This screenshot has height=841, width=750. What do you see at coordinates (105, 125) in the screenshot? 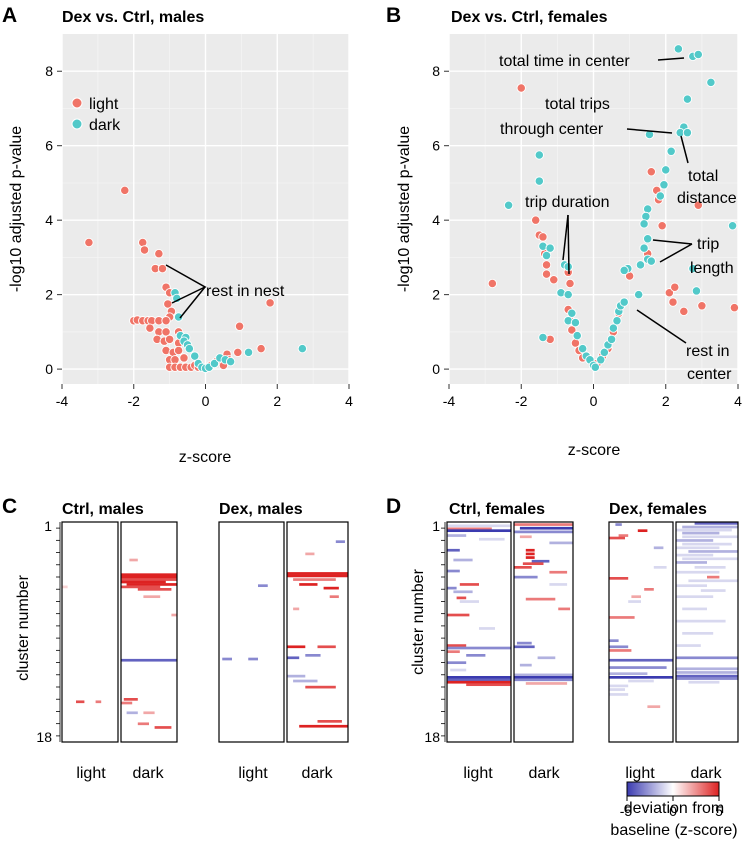
I see `legend-dark-label: dark` at bounding box center [105, 125].